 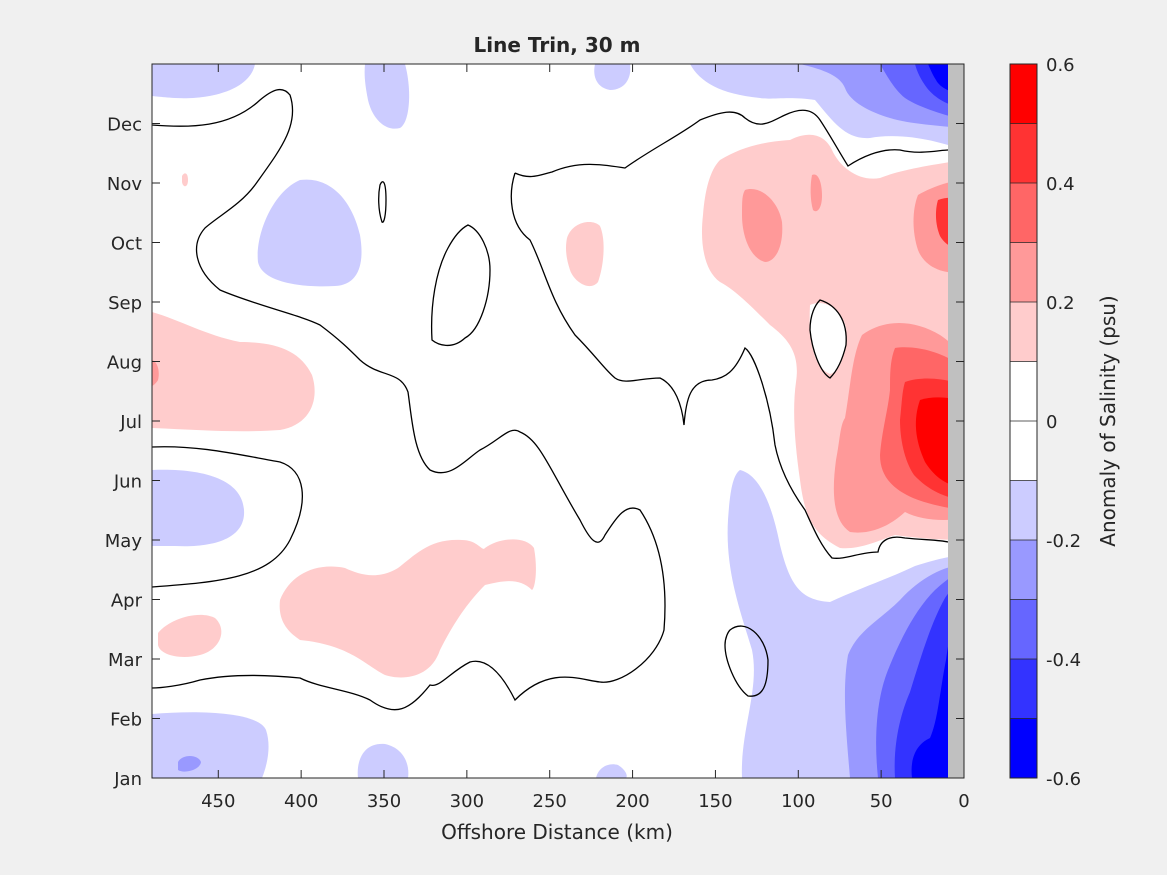 I want to click on y-tick-label: Sep, so click(x=125, y=303).